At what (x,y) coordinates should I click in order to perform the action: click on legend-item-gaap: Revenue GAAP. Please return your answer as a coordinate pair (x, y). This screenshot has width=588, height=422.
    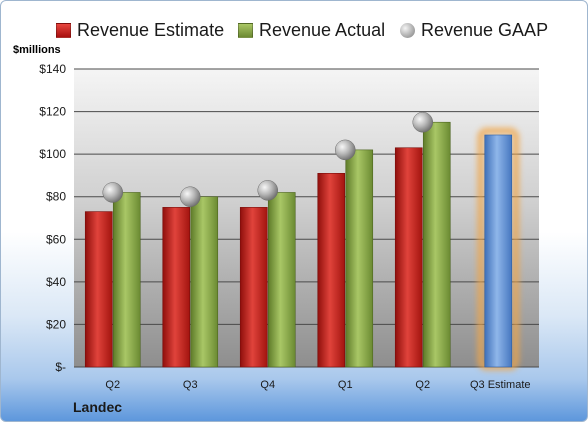
    Looking at the image, I should click on (474, 30).